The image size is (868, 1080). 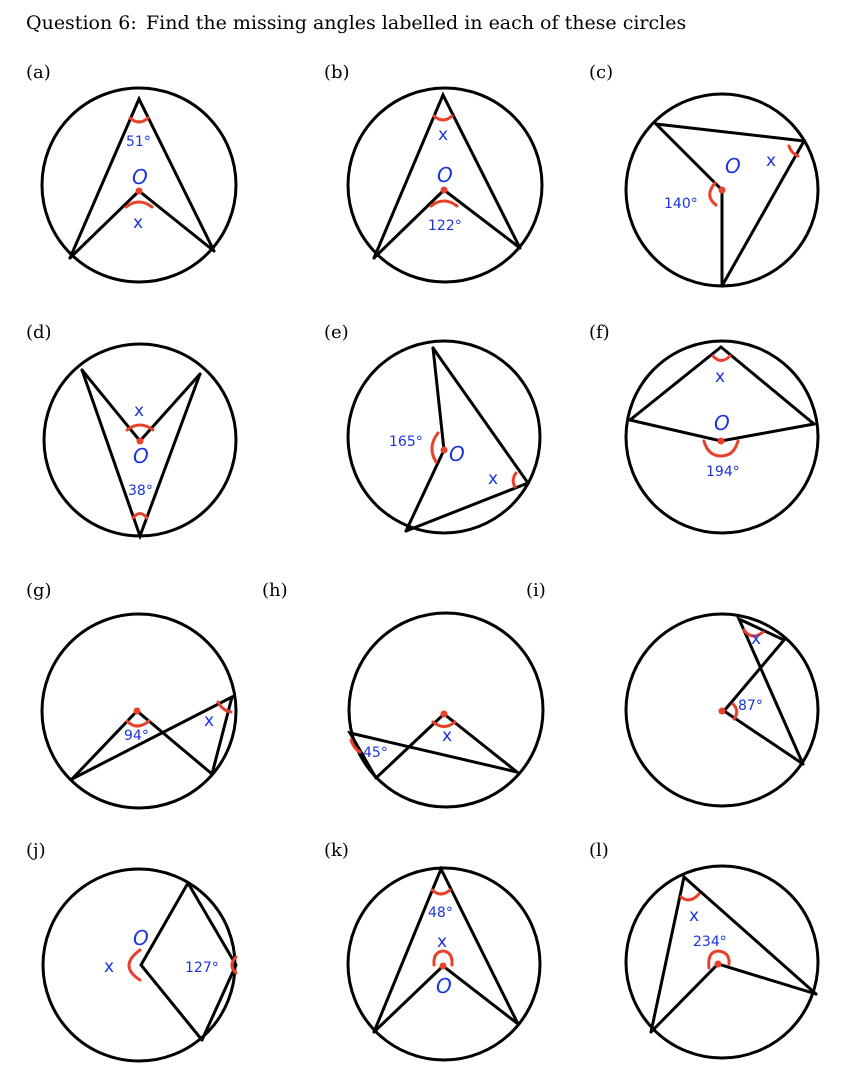 I want to click on part-label-k: (k), so click(x=336, y=850).